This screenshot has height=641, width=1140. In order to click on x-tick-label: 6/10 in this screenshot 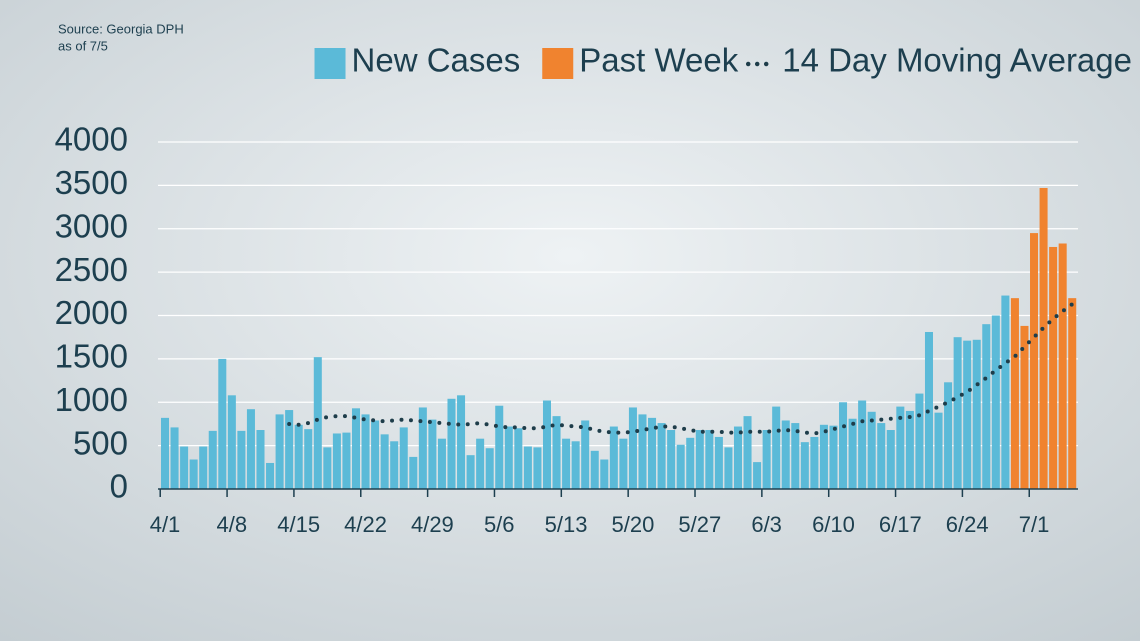, I will do `click(833, 524)`.